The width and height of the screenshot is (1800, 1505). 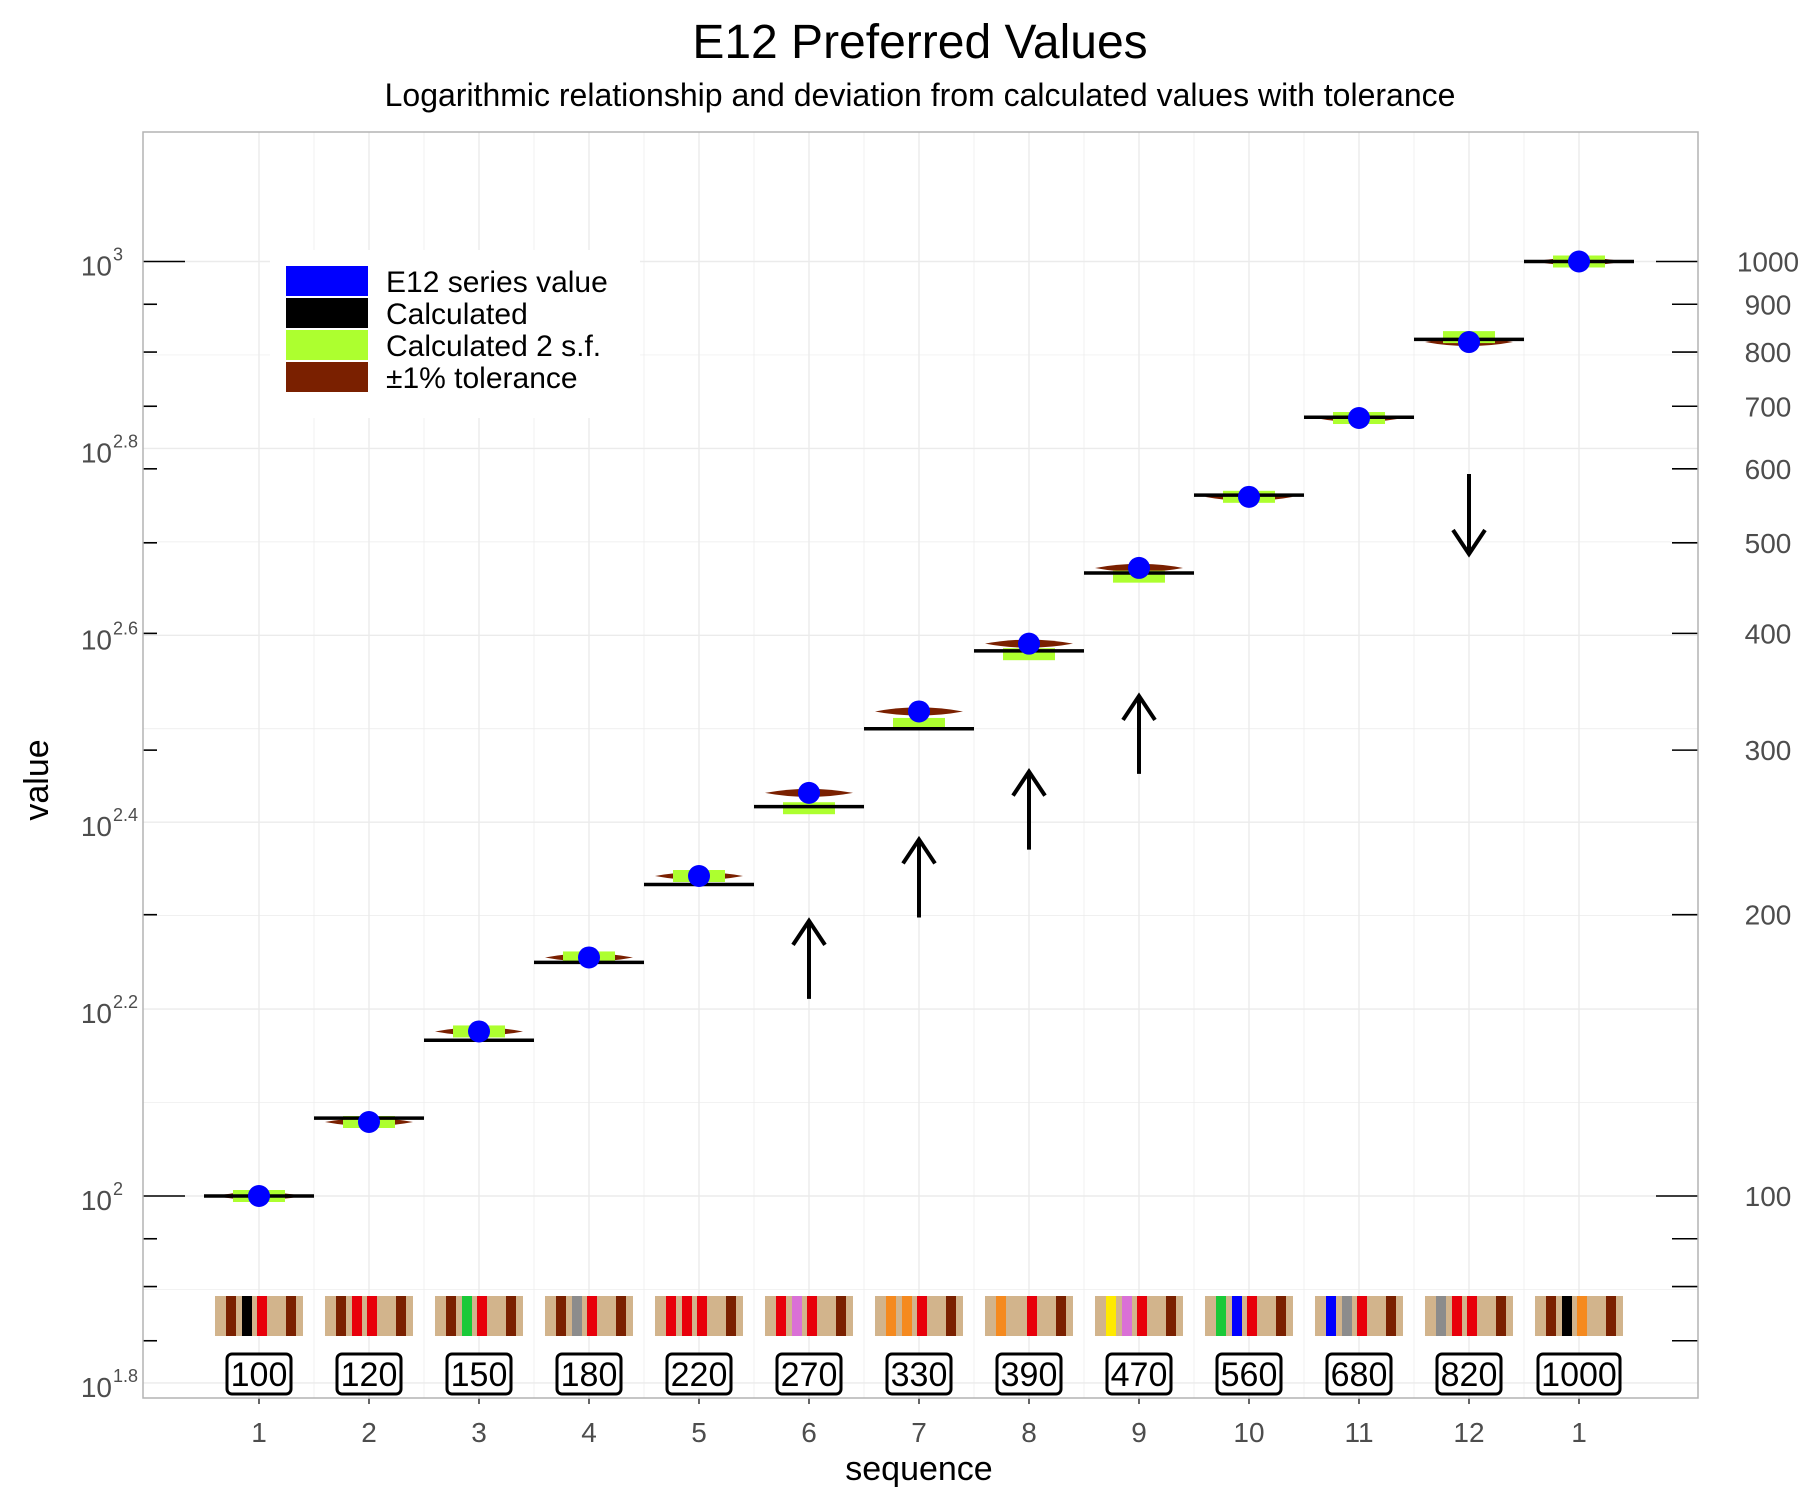 What do you see at coordinates (118, 255) in the screenshot?
I see `y-tick-exponent: 3` at bounding box center [118, 255].